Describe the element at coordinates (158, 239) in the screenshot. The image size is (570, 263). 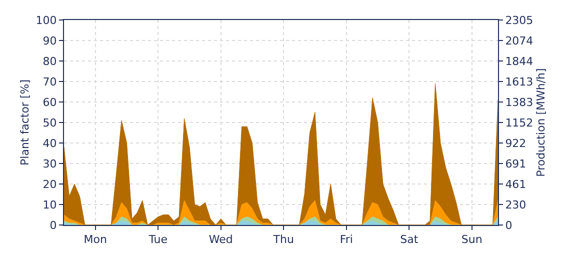
I see `x-tick-label: Tue` at that location.